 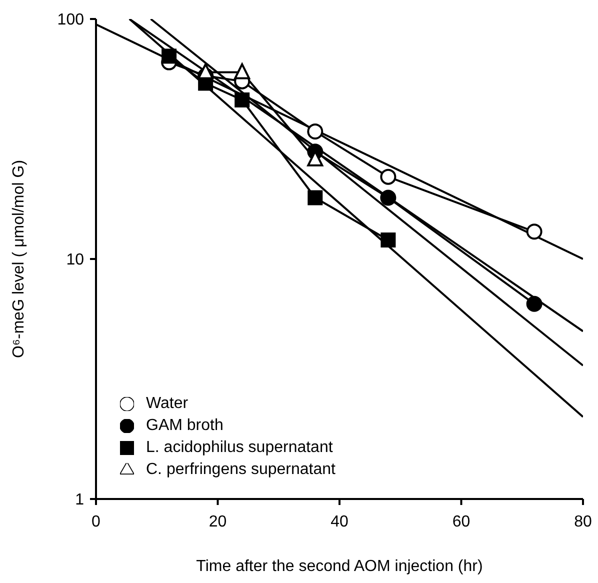 I want to click on x-tick-label: 60, so click(x=461, y=521).